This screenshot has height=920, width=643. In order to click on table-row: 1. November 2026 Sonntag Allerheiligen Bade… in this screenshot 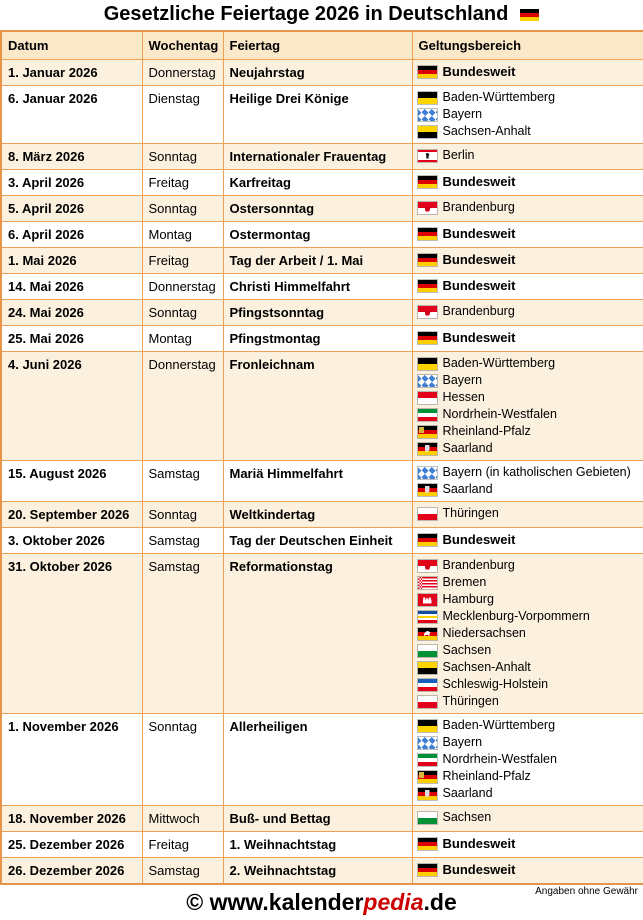, I will do `click(321, 759)`.